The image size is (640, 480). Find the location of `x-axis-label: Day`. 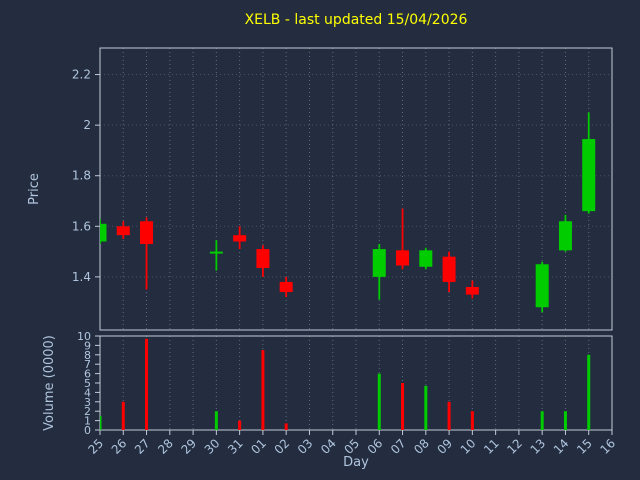

x-axis-label: Day is located at coordinates (356, 462).